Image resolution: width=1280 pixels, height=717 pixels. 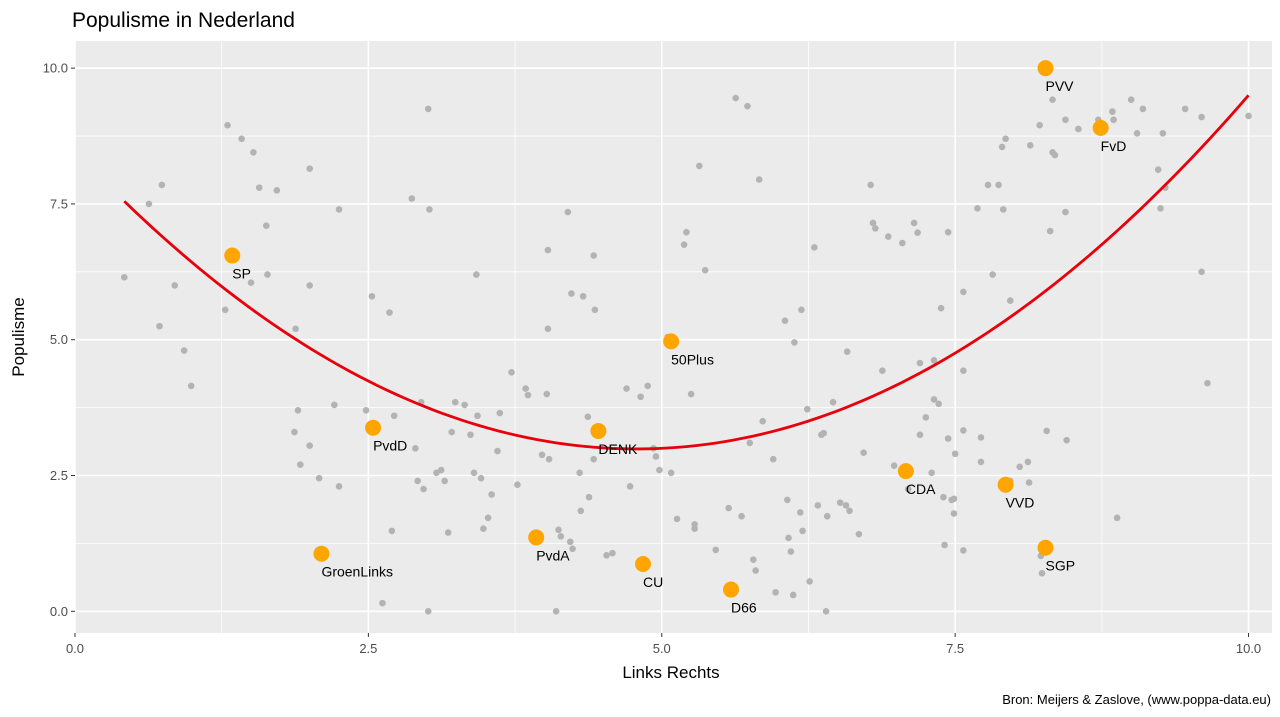 What do you see at coordinates (598, 430) in the screenshot?
I see `party-point-denk` at bounding box center [598, 430].